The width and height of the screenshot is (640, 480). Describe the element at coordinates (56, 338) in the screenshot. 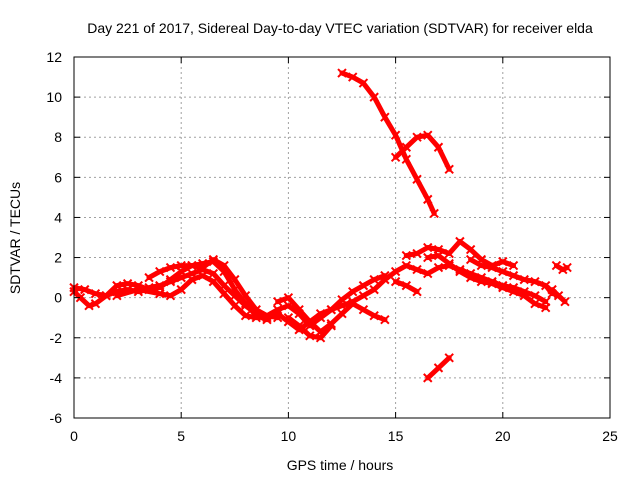

I see `y-tick-label: -2` at that location.